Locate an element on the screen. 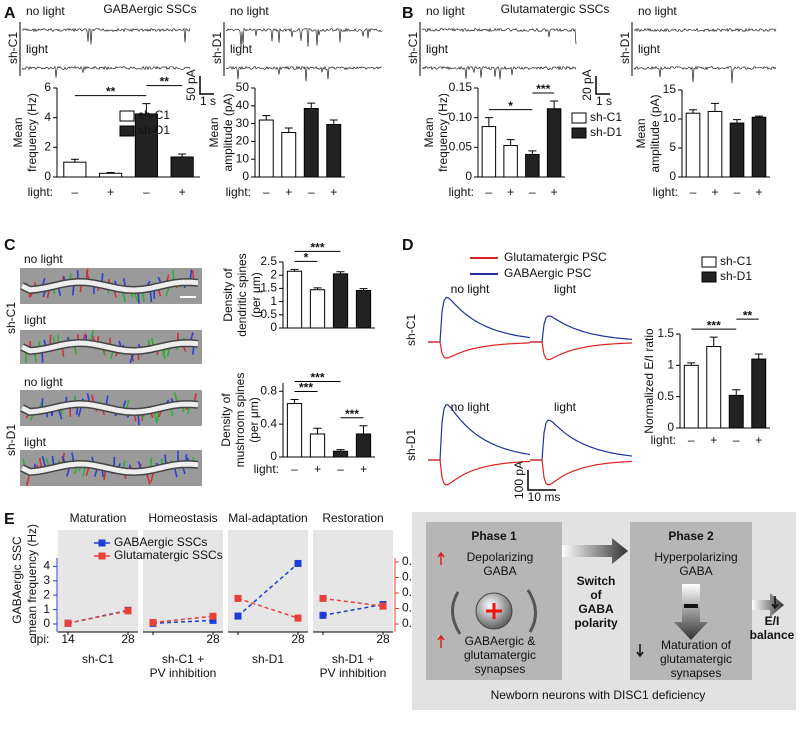 The height and width of the screenshot is (736, 800). maturation-text: synapses is located at coordinates (696, 673).